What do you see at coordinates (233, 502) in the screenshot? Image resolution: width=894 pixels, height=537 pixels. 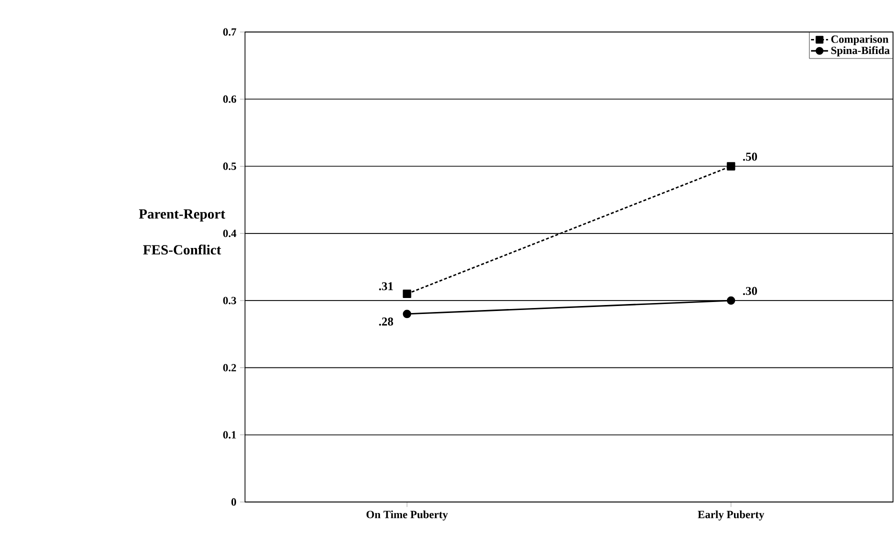 I see `y-tick-label: 0` at bounding box center [233, 502].